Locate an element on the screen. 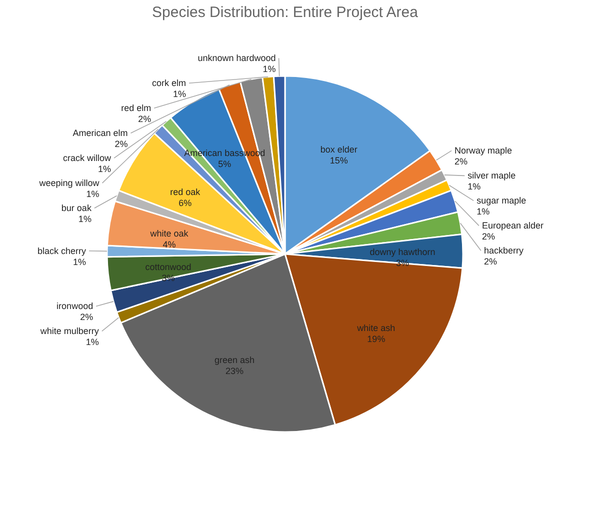  slice-label: green ash is located at coordinates (234, 360).